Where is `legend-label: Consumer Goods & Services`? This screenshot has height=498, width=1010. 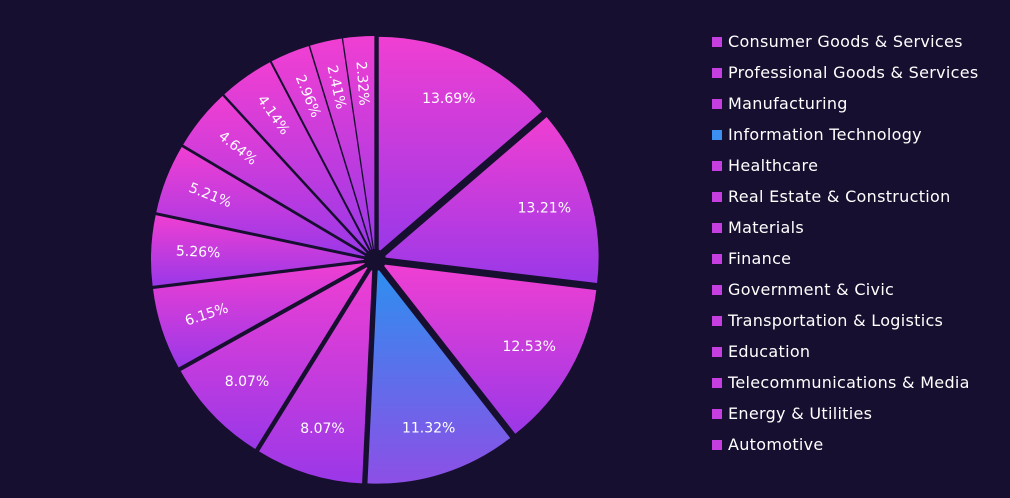 legend-label: Consumer Goods & Services is located at coordinates (845, 41).